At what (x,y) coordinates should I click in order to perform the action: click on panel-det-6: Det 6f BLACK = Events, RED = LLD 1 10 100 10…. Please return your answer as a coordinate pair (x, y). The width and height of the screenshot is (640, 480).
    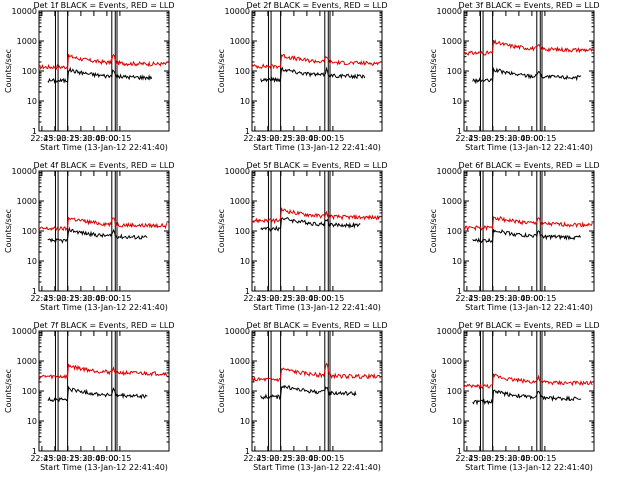
    Looking at the image, I should click on (514, 236).